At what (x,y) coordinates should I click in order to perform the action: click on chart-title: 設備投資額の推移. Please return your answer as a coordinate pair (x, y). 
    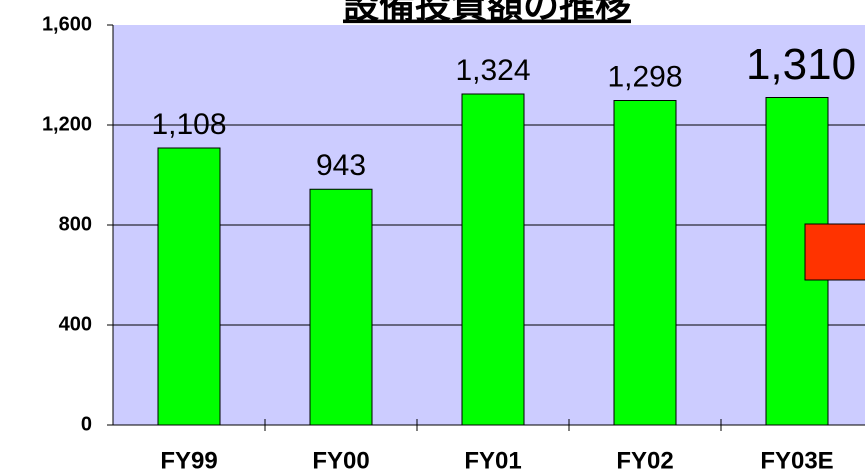
    Looking at the image, I should click on (487, 13).